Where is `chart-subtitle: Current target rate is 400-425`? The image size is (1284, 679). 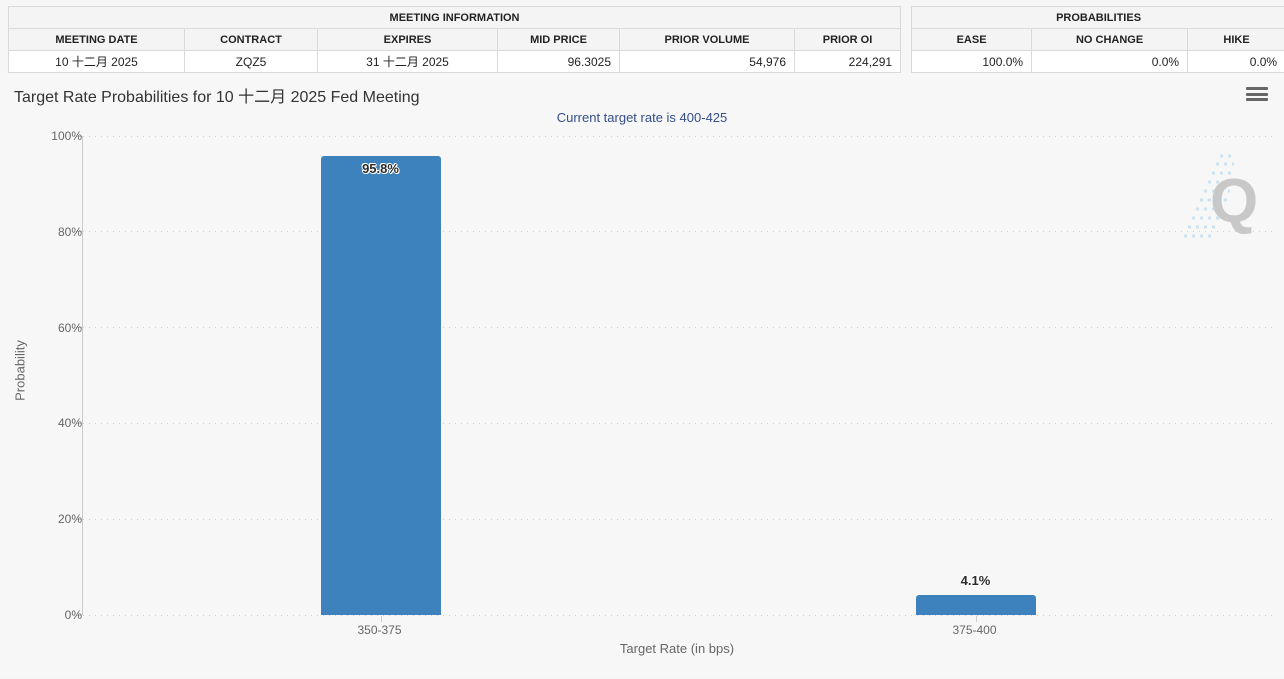 chart-subtitle: Current target rate is 400-425 is located at coordinates (642, 117).